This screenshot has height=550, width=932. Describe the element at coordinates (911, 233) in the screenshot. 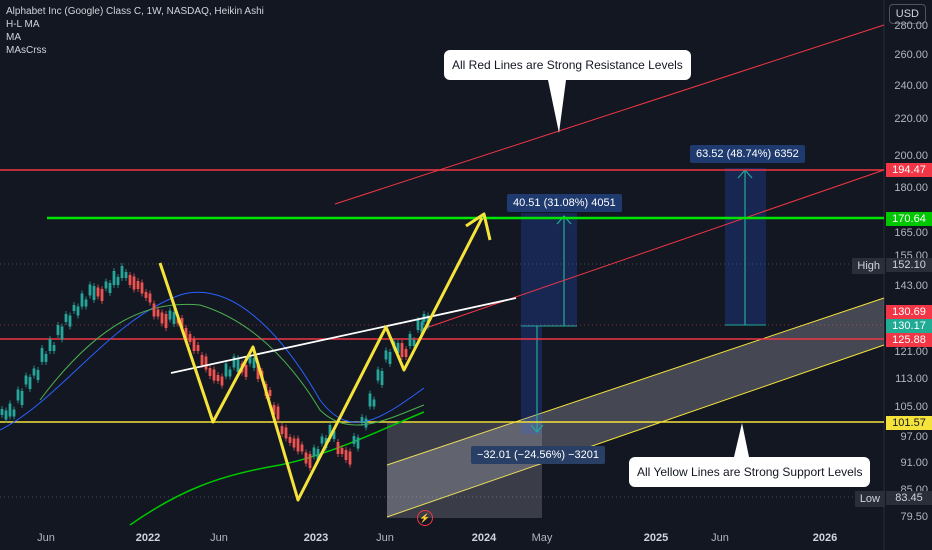

I see `price-tick: 165.00` at that location.